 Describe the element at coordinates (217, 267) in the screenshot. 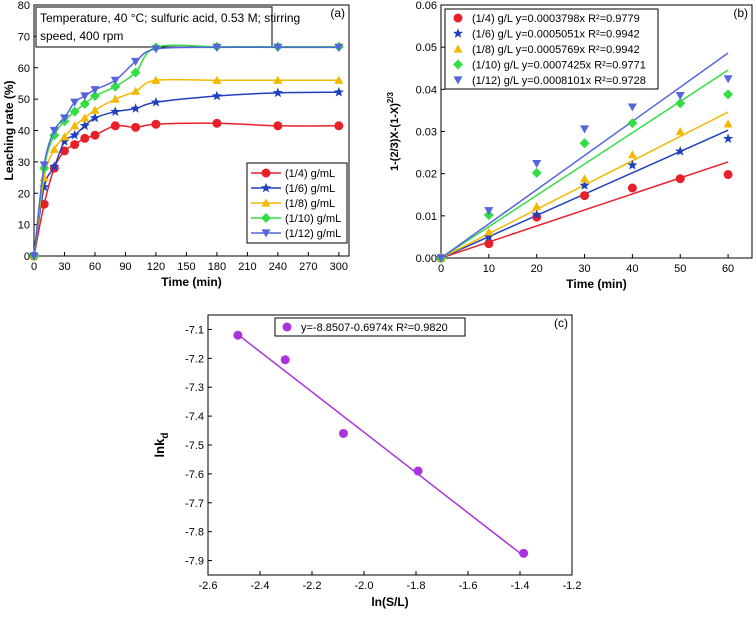

I see `x-tick-label: 180` at that location.